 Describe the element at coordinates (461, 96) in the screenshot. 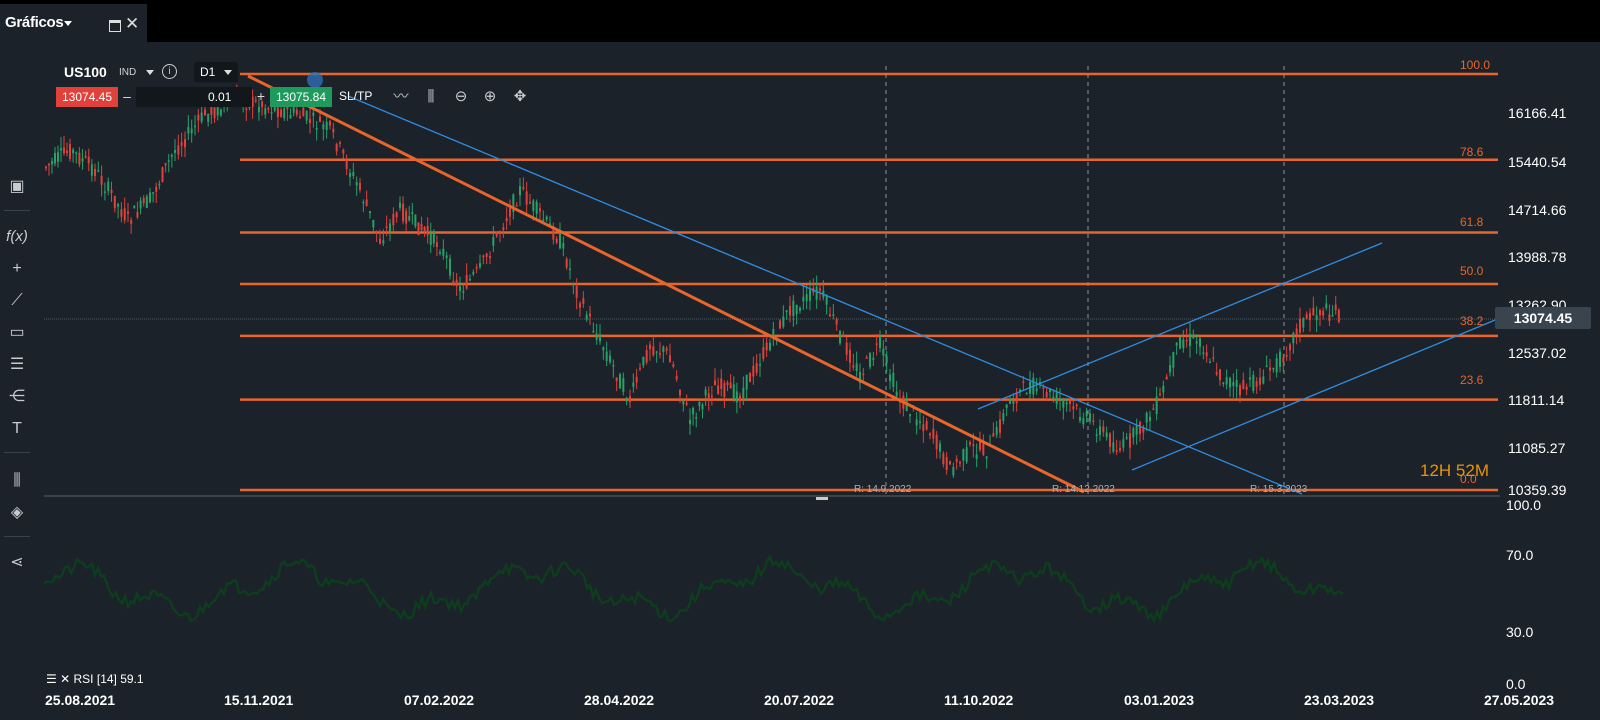

I see `zoom-out-icon: ⊖` at that location.